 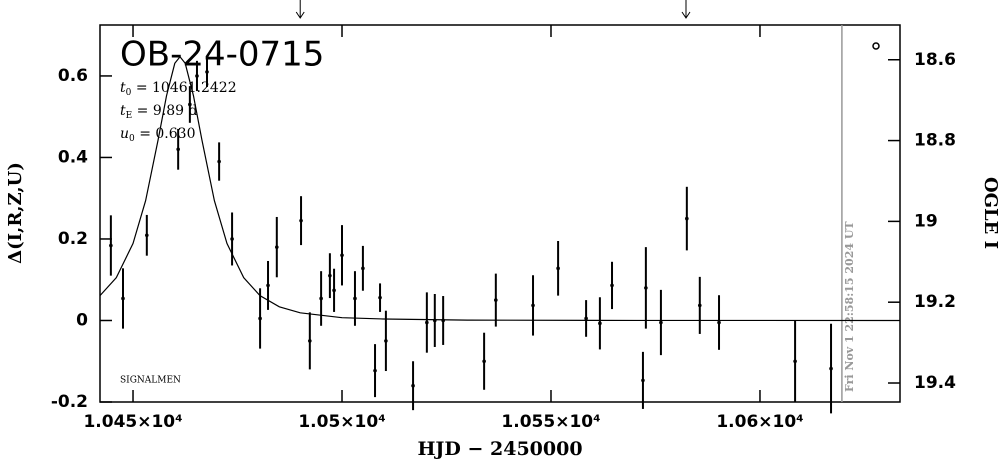 I want to click on parameter: u0 = 0.630, so click(x=157, y=135).